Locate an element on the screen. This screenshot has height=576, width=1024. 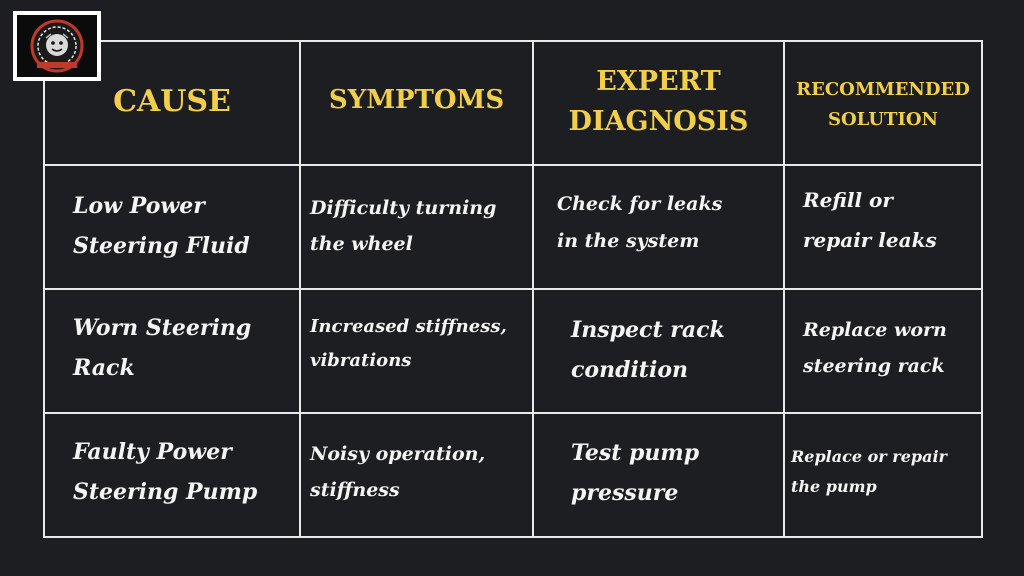
diagnosis-line: Test pump is located at coordinates (635, 453).